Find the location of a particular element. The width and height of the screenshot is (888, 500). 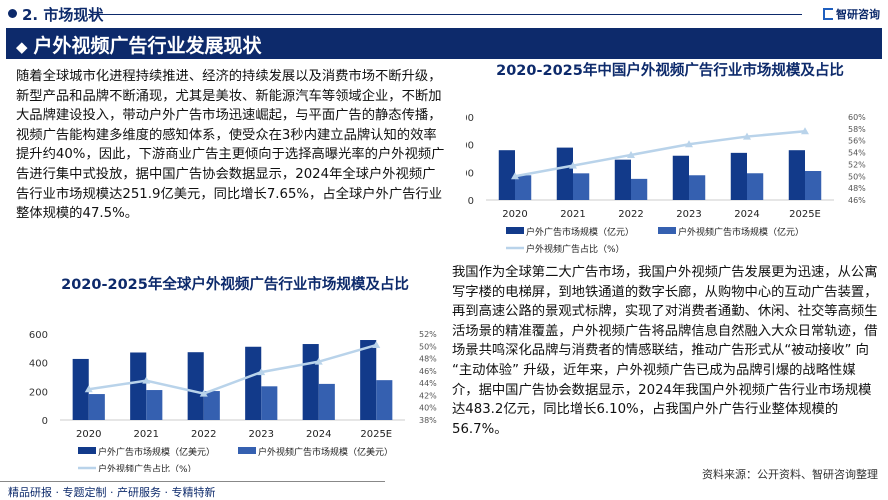

y2-tick-label: 38% is located at coordinates (428, 420).